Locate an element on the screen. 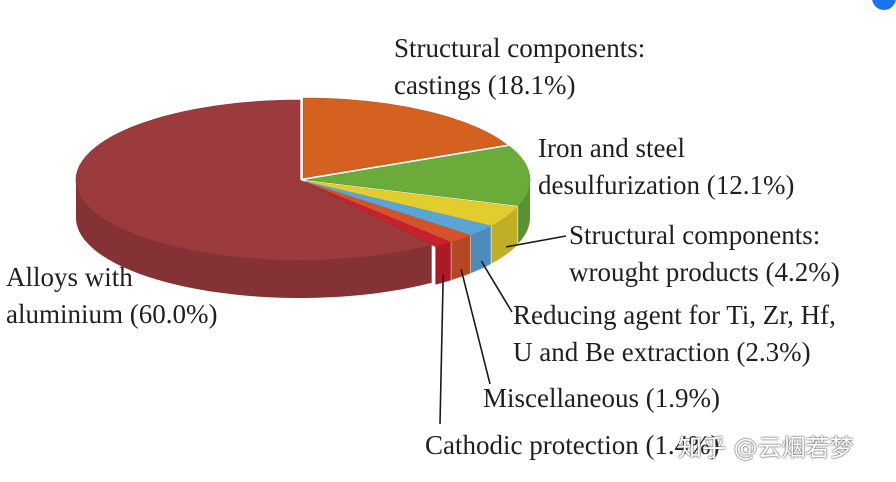 The height and width of the screenshot is (482, 896). corner-badge is located at coordinates (884, 5).